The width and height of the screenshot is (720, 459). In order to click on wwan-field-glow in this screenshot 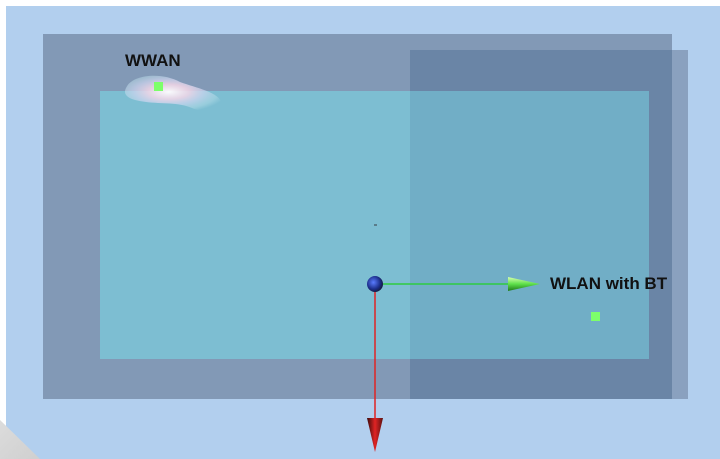, I will do `click(173, 93)`.